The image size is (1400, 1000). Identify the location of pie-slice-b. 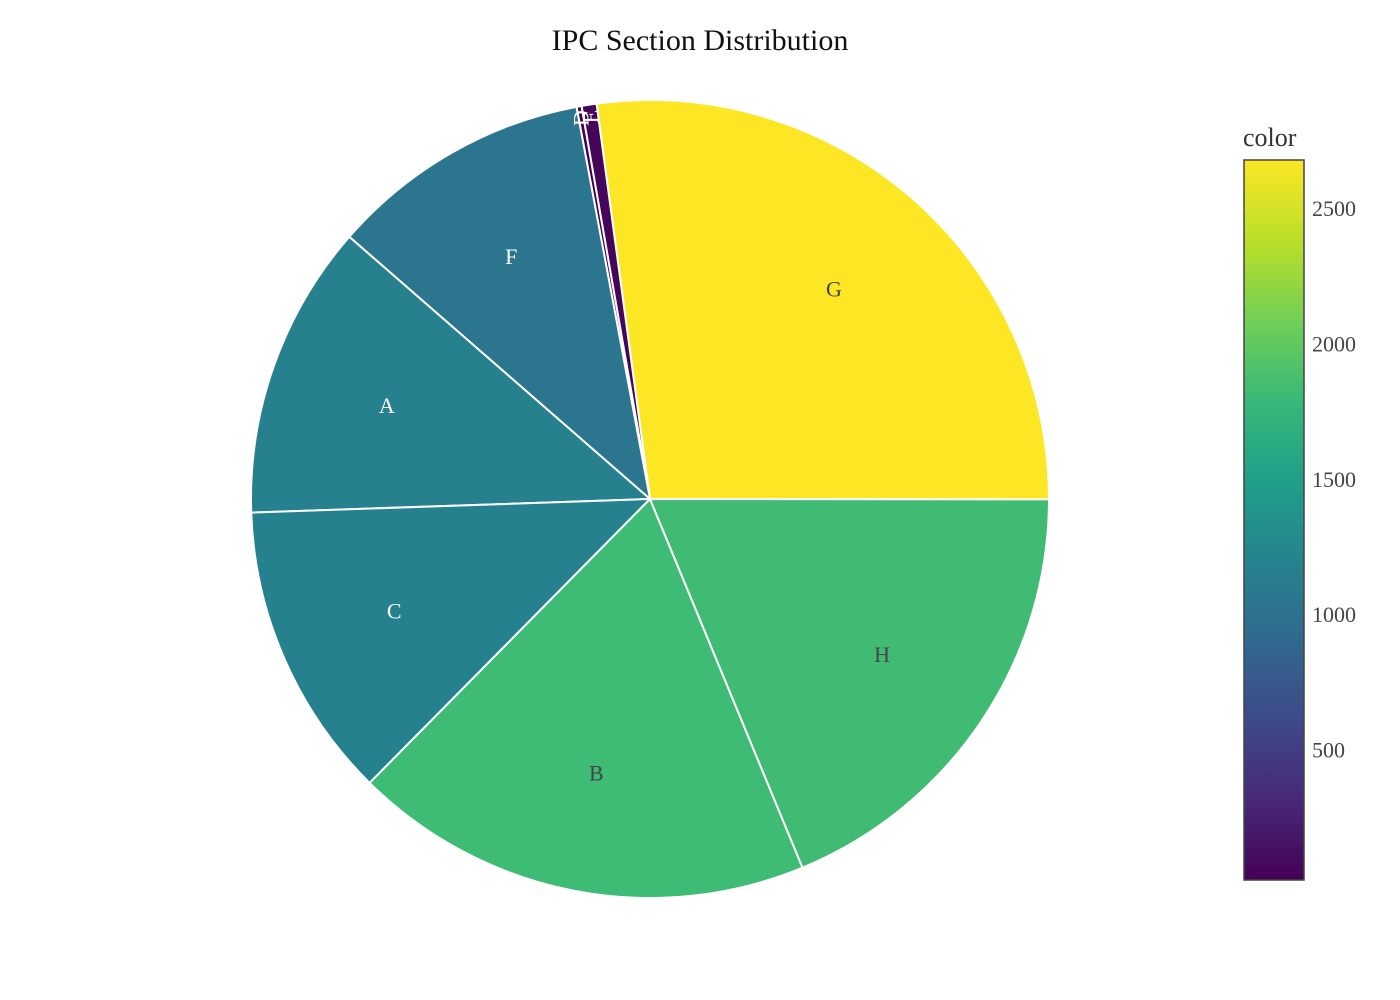
(586, 698).